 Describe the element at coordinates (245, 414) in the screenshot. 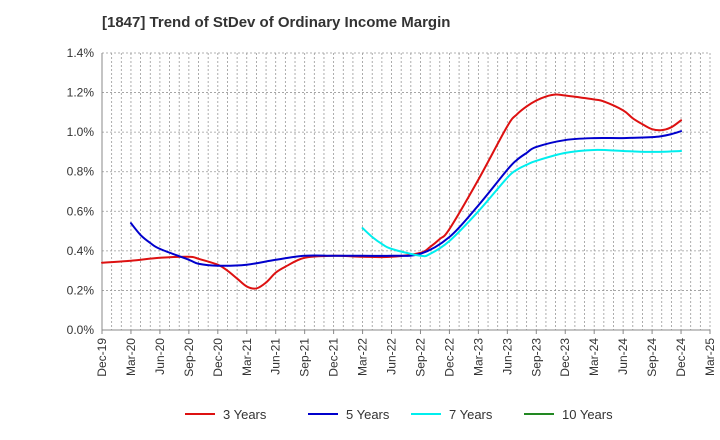

I see `legend-label: 3 Years` at that location.